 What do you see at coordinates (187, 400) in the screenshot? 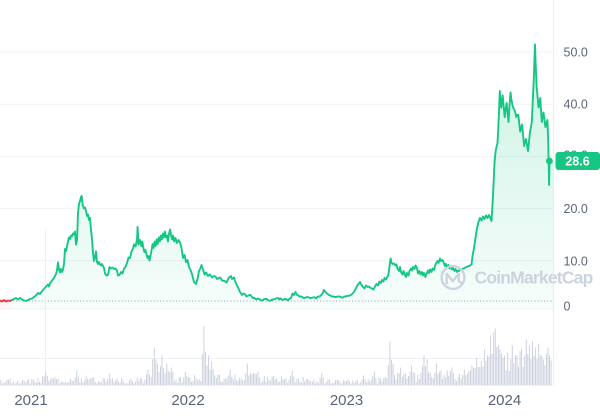
I see `svg-text: 2022` at bounding box center [187, 400].